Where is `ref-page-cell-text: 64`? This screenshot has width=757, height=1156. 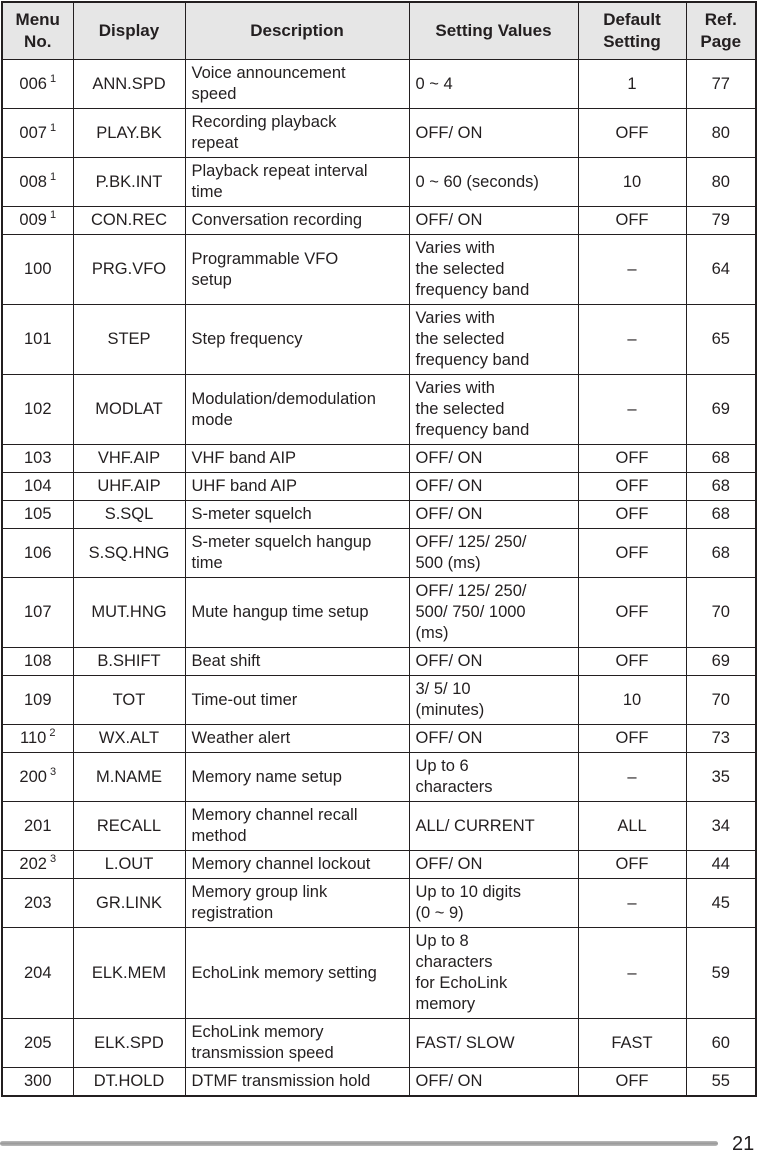
ref-page-cell-text: 64 is located at coordinates (720, 269).